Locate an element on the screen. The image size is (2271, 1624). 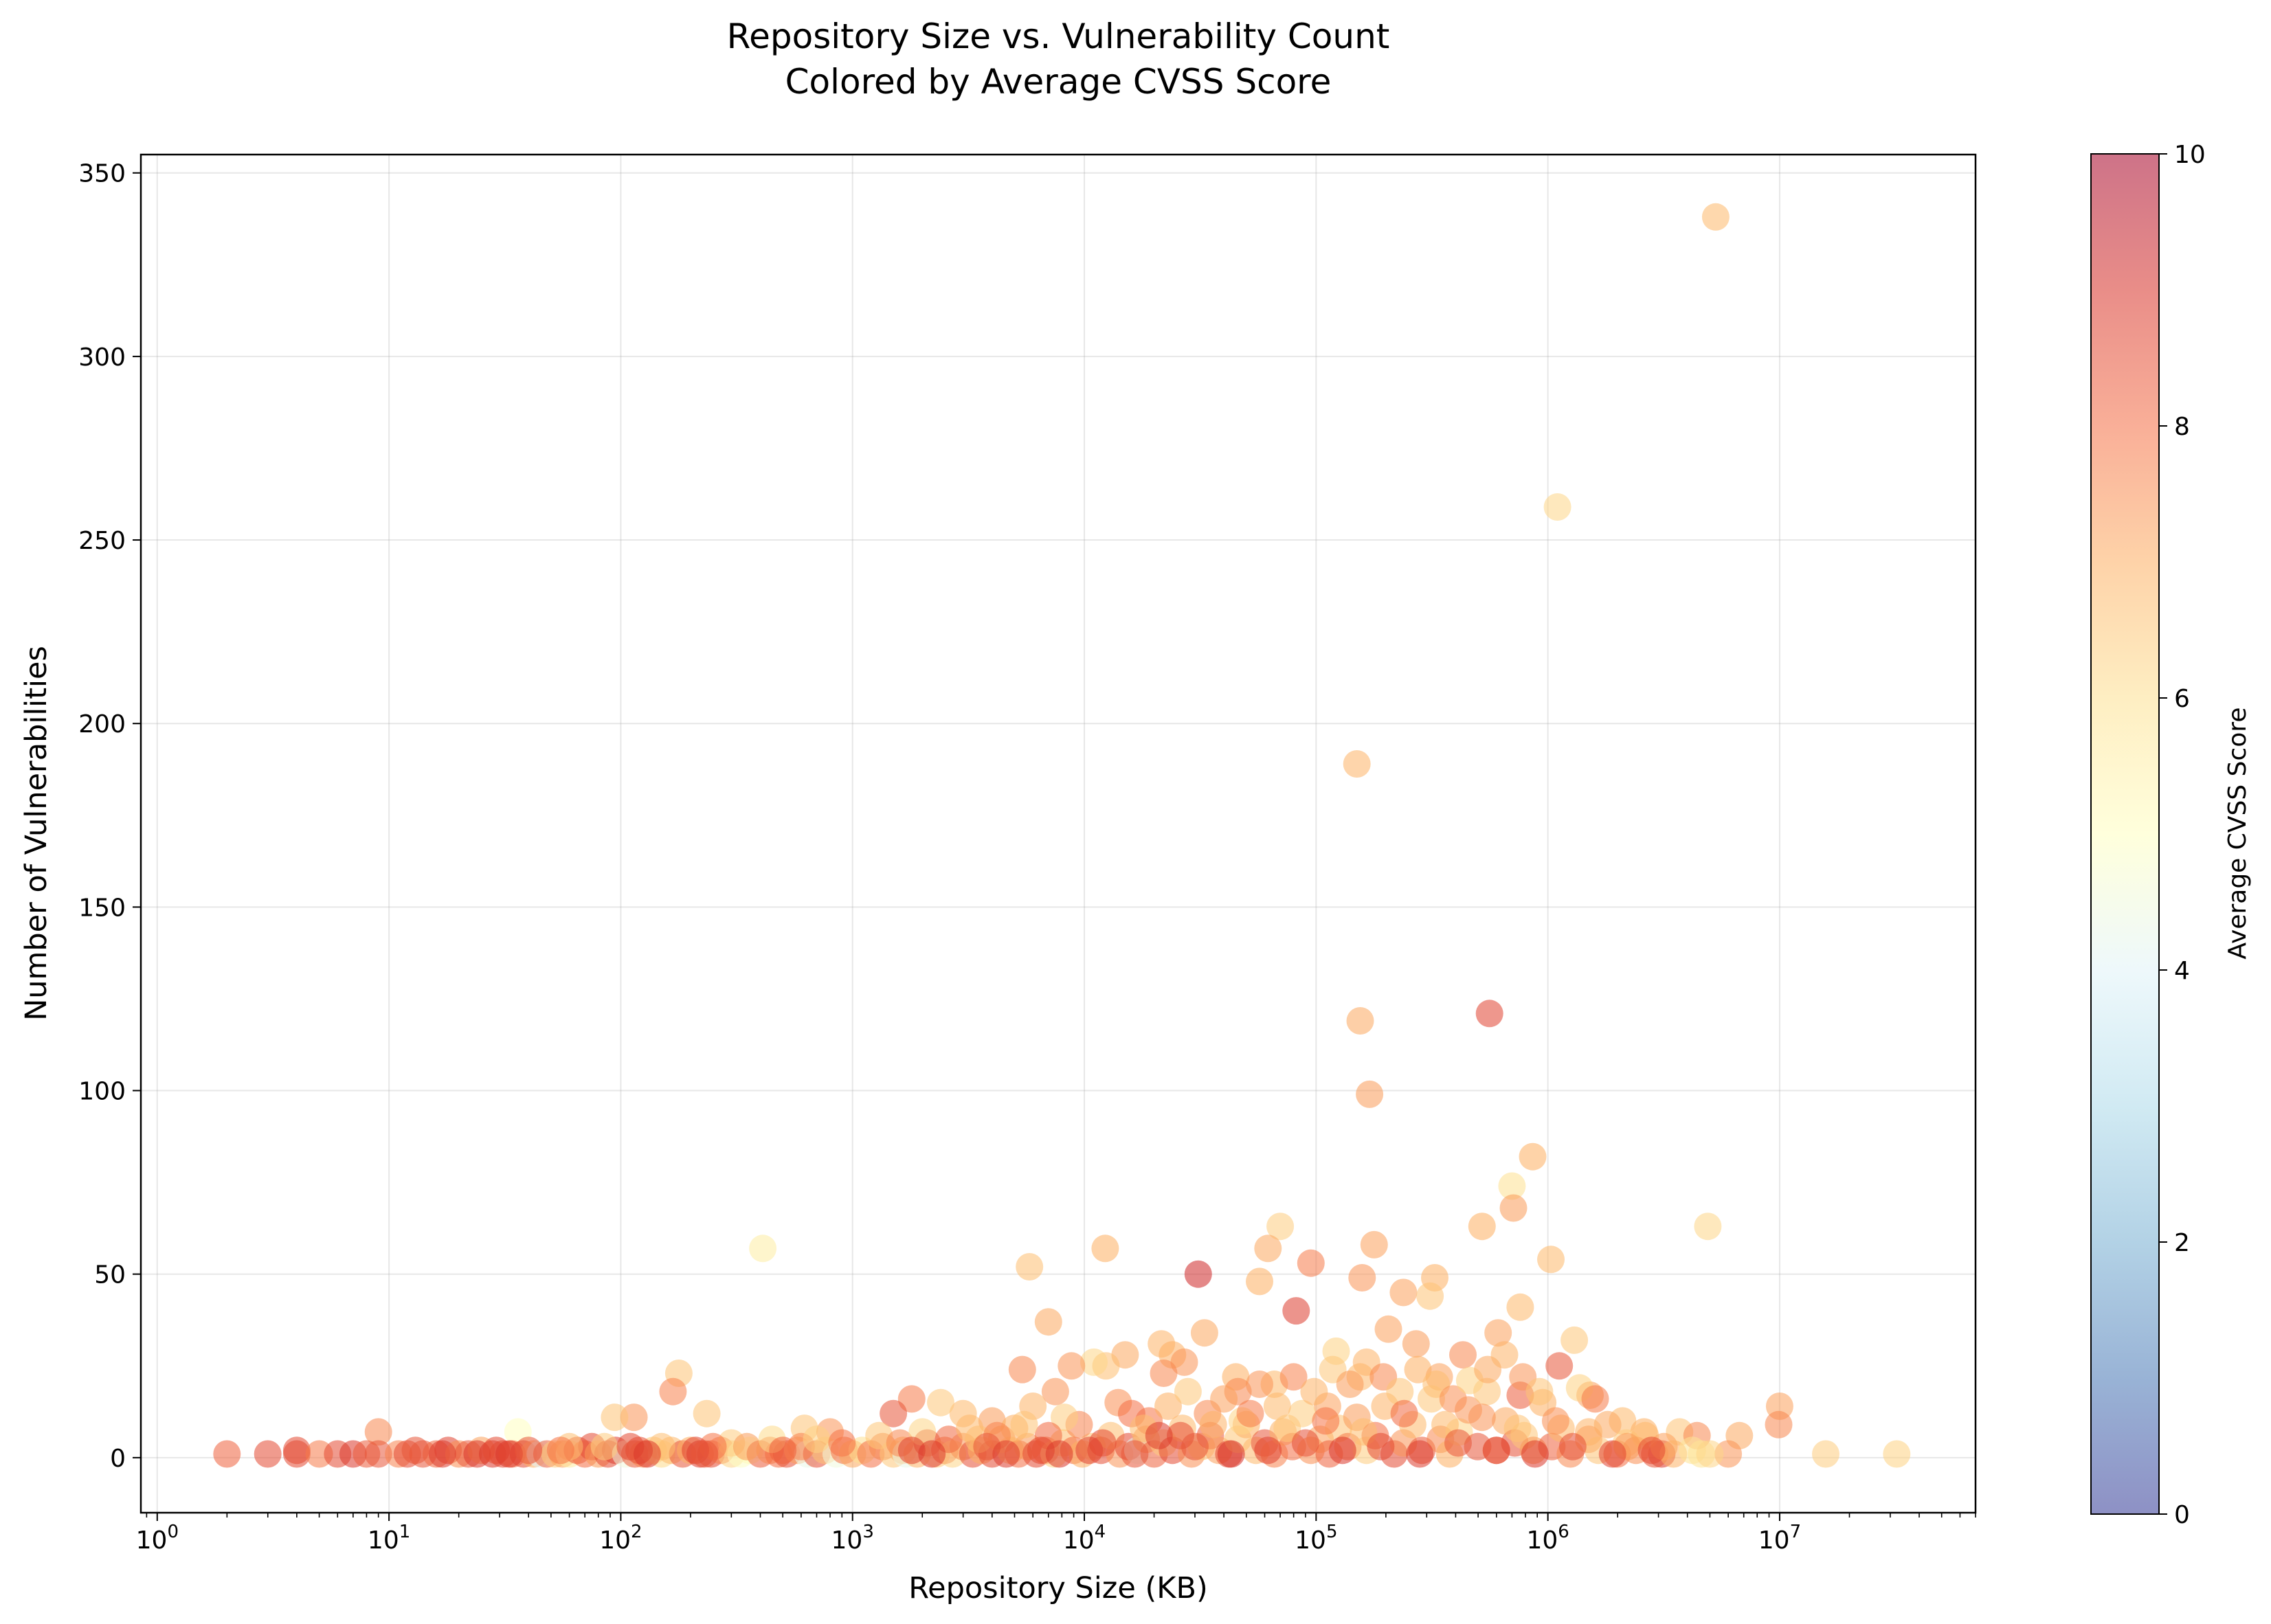
colorbar-tick-label: 2 is located at coordinates (2182, 1243).